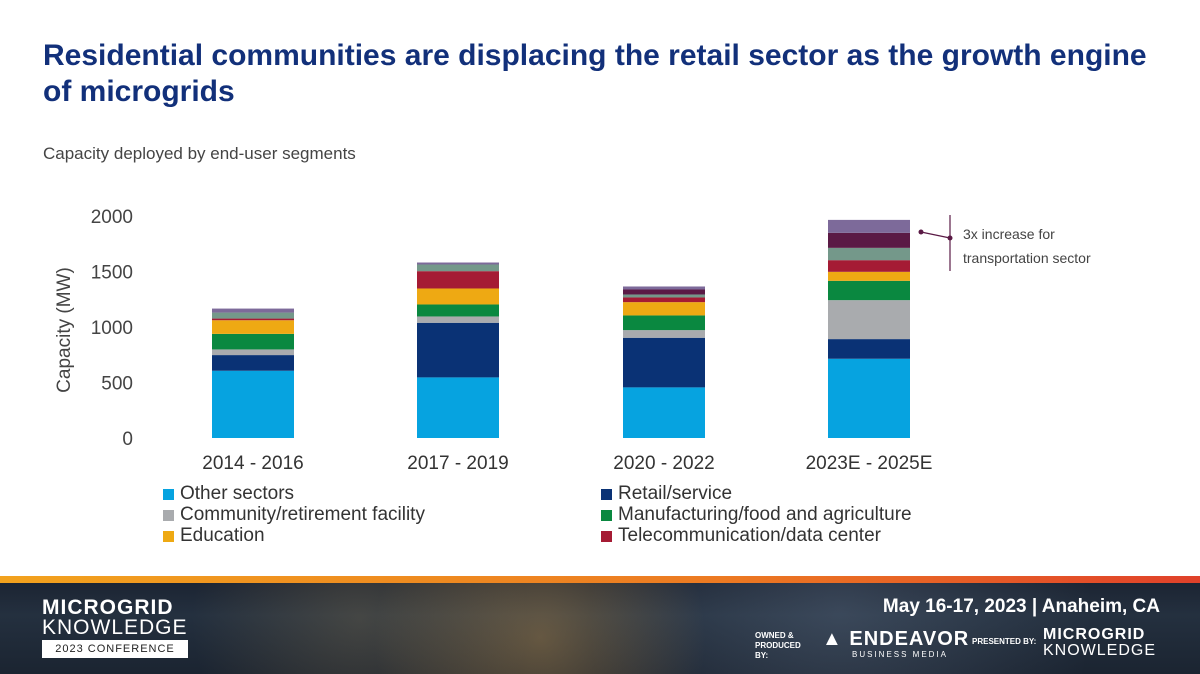 This screenshot has height=674, width=1200. I want to click on legend-item: Community/retirement facility, so click(294, 515).